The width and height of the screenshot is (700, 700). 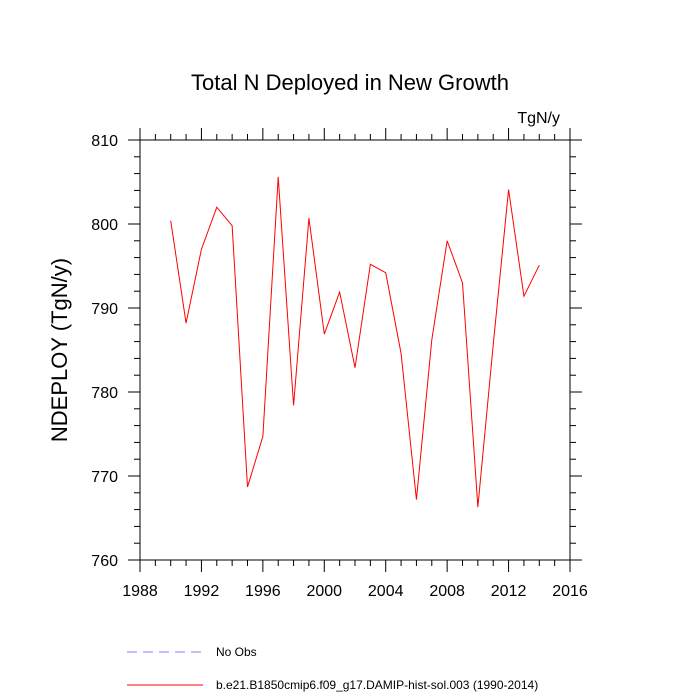 I want to click on x-tick-label: 2016, so click(x=570, y=591).